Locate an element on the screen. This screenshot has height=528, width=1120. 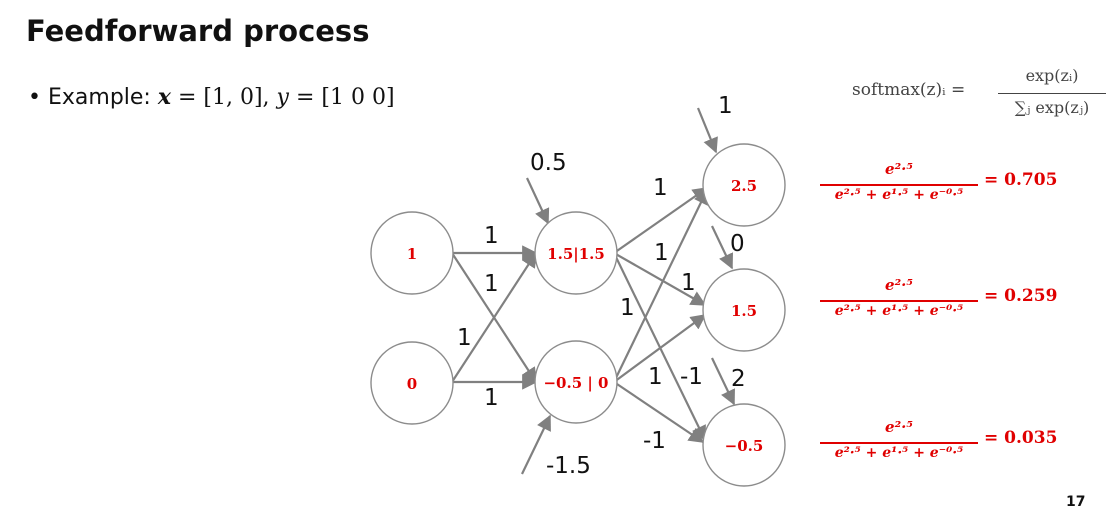
softmax-fraction-bar is located at coordinates (1052, 93).